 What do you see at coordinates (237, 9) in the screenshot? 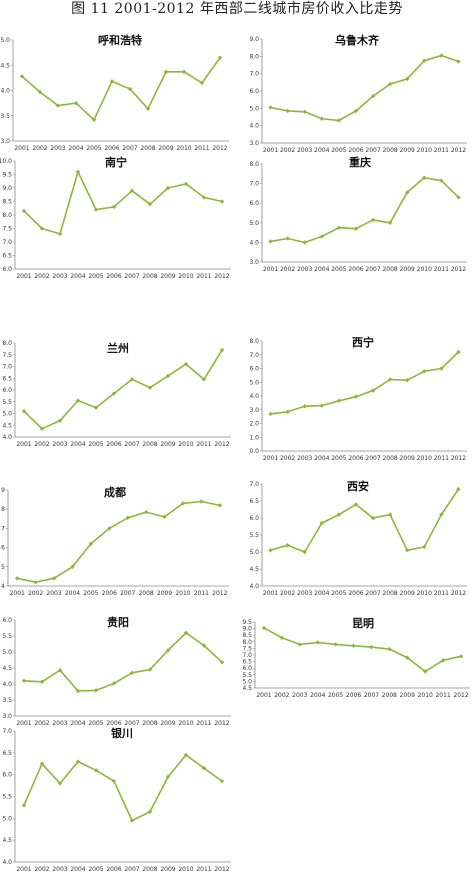
I see `figure-title: 图 11 2001-2012 年西部二线城市房价收入比走势` at bounding box center [237, 9].